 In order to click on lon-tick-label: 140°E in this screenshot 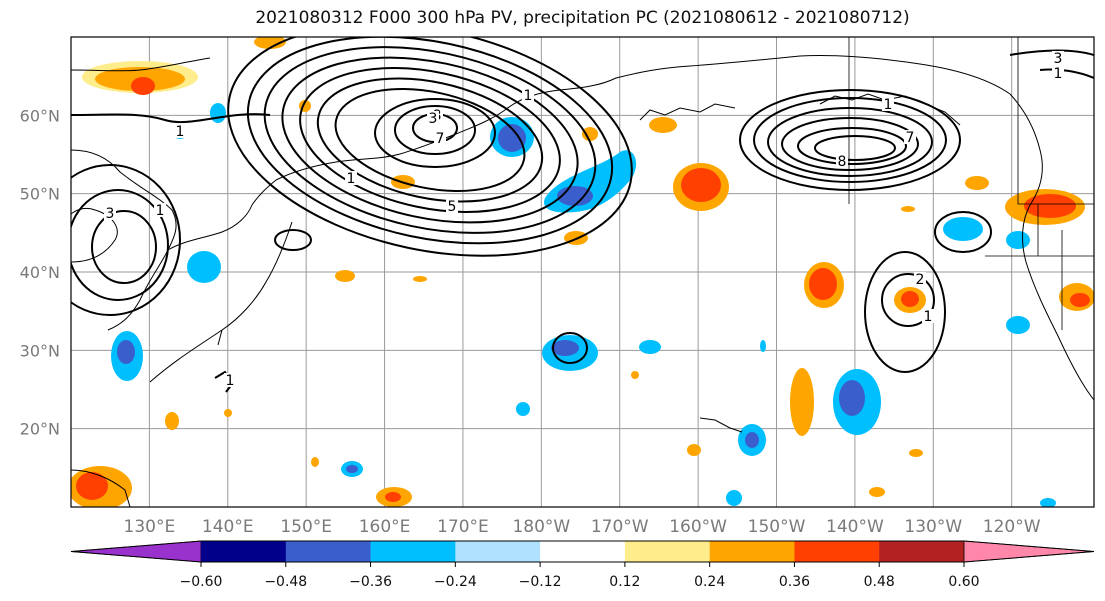, I will do `click(228, 527)`.